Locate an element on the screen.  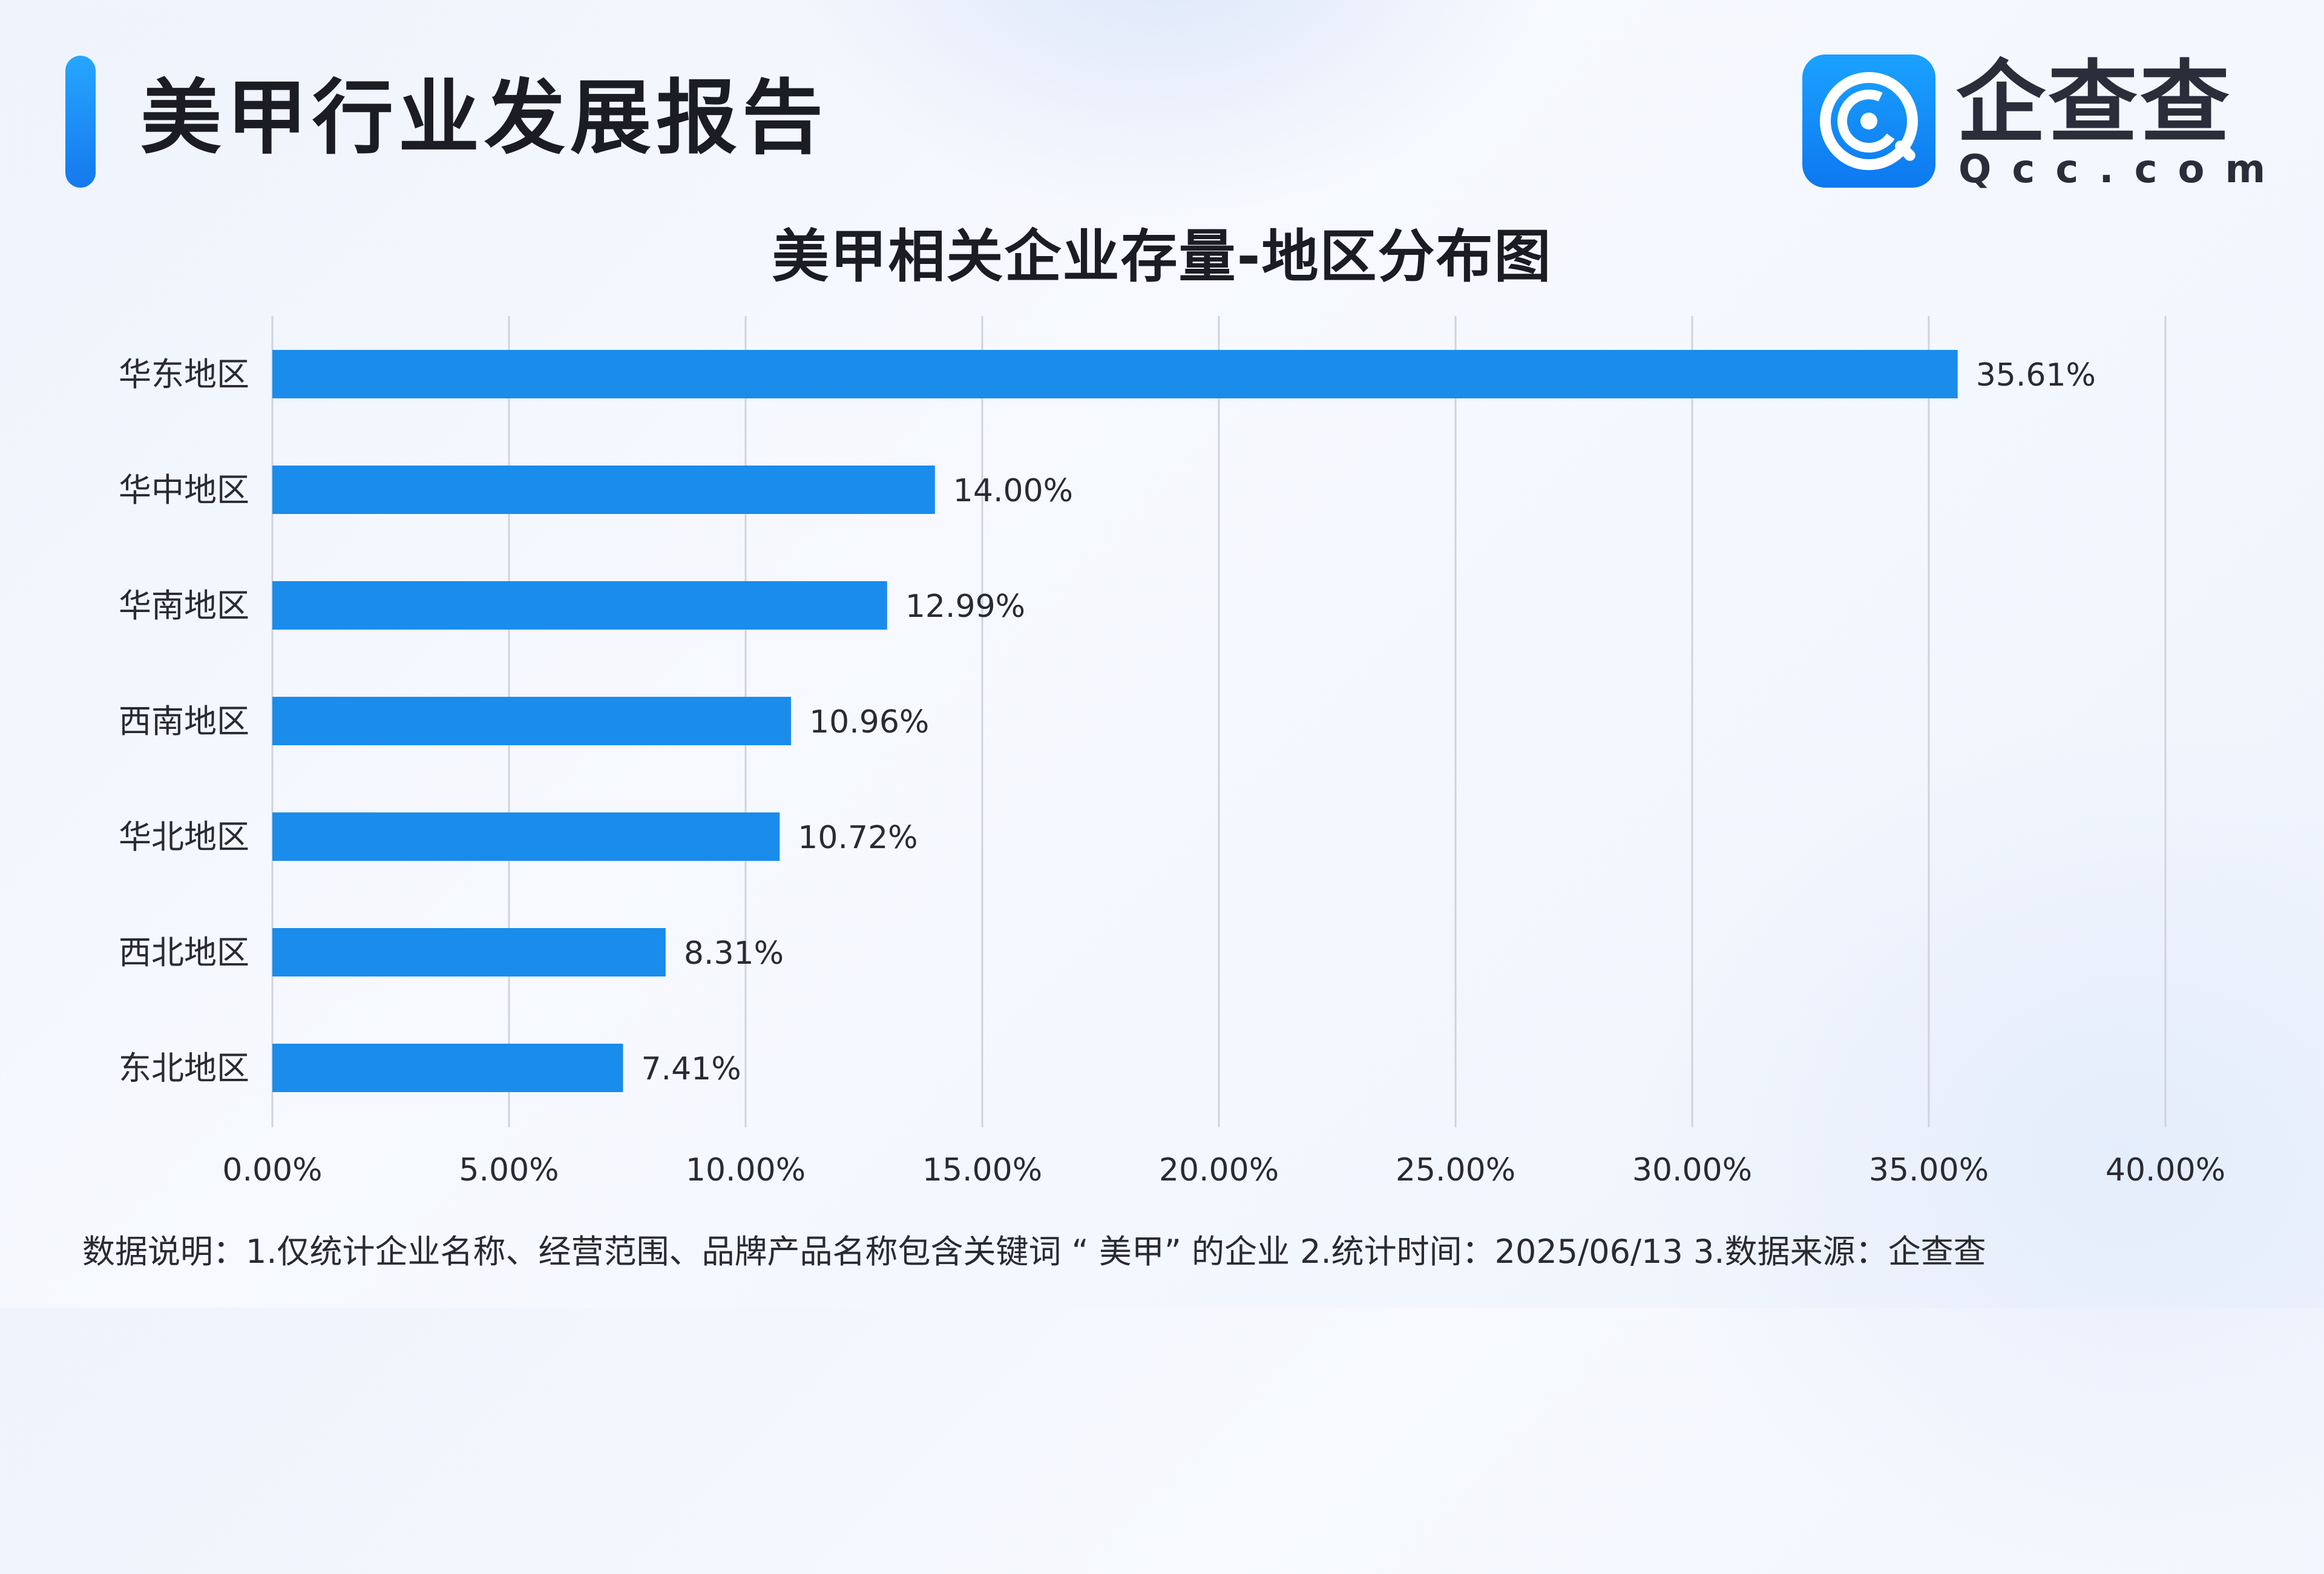
y-category-label: 华东地区 is located at coordinates (184, 375).